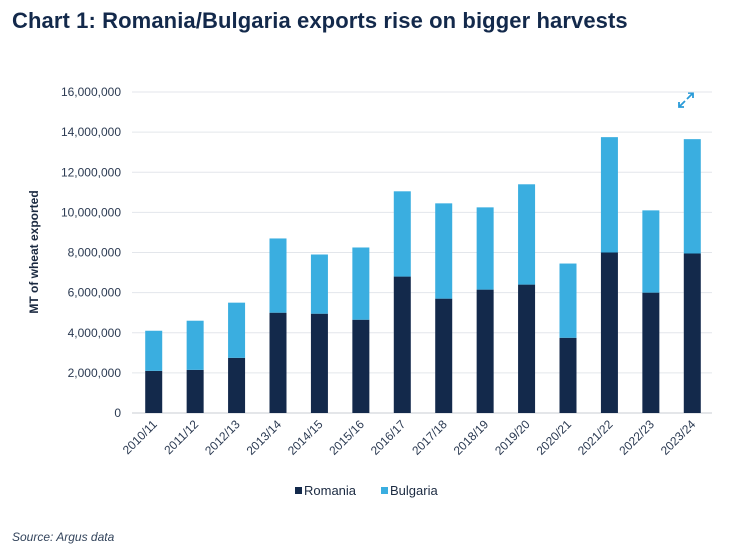  What do you see at coordinates (222, 437) in the screenshot?
I see `x-tick-label: 2012/13` at bounding box center [222, 437].